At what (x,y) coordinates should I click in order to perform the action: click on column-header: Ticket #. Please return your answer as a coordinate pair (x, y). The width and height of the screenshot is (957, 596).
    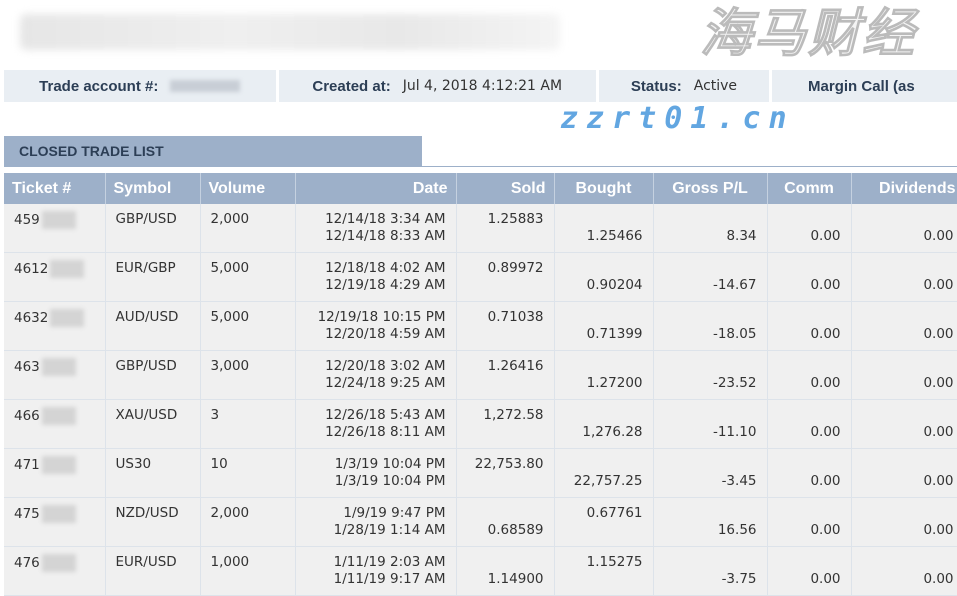
    Looking at the image, I should click on (55, 188).